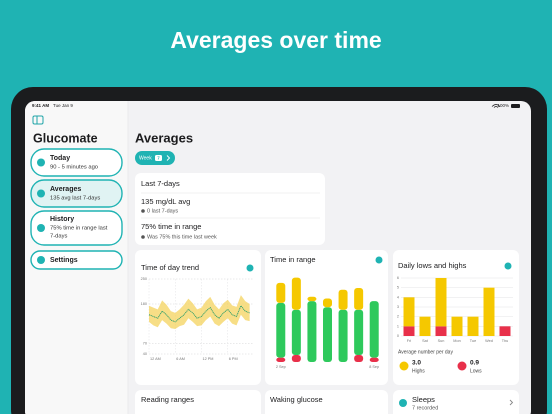 This screenshot has height=414, width=552. I want to click on period-picker: Week 7, so click(155, 158).